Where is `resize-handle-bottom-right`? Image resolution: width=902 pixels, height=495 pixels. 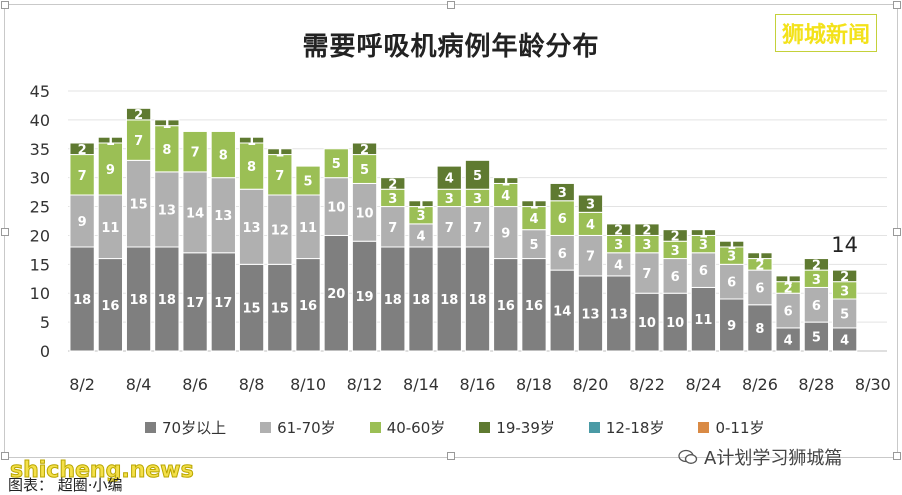 resize-handle-bottom-right is located at coordinates (897, 456).